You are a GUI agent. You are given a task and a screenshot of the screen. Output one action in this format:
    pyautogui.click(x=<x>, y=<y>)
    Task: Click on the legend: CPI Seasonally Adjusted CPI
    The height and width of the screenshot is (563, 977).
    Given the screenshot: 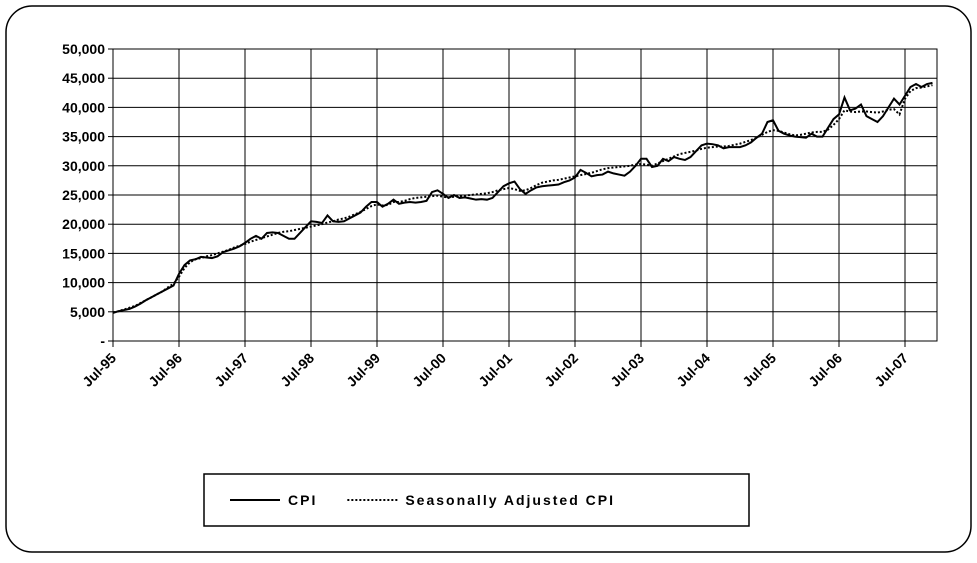 What is the action you would take?
    pyautogui.click(x=476, y=500)
    